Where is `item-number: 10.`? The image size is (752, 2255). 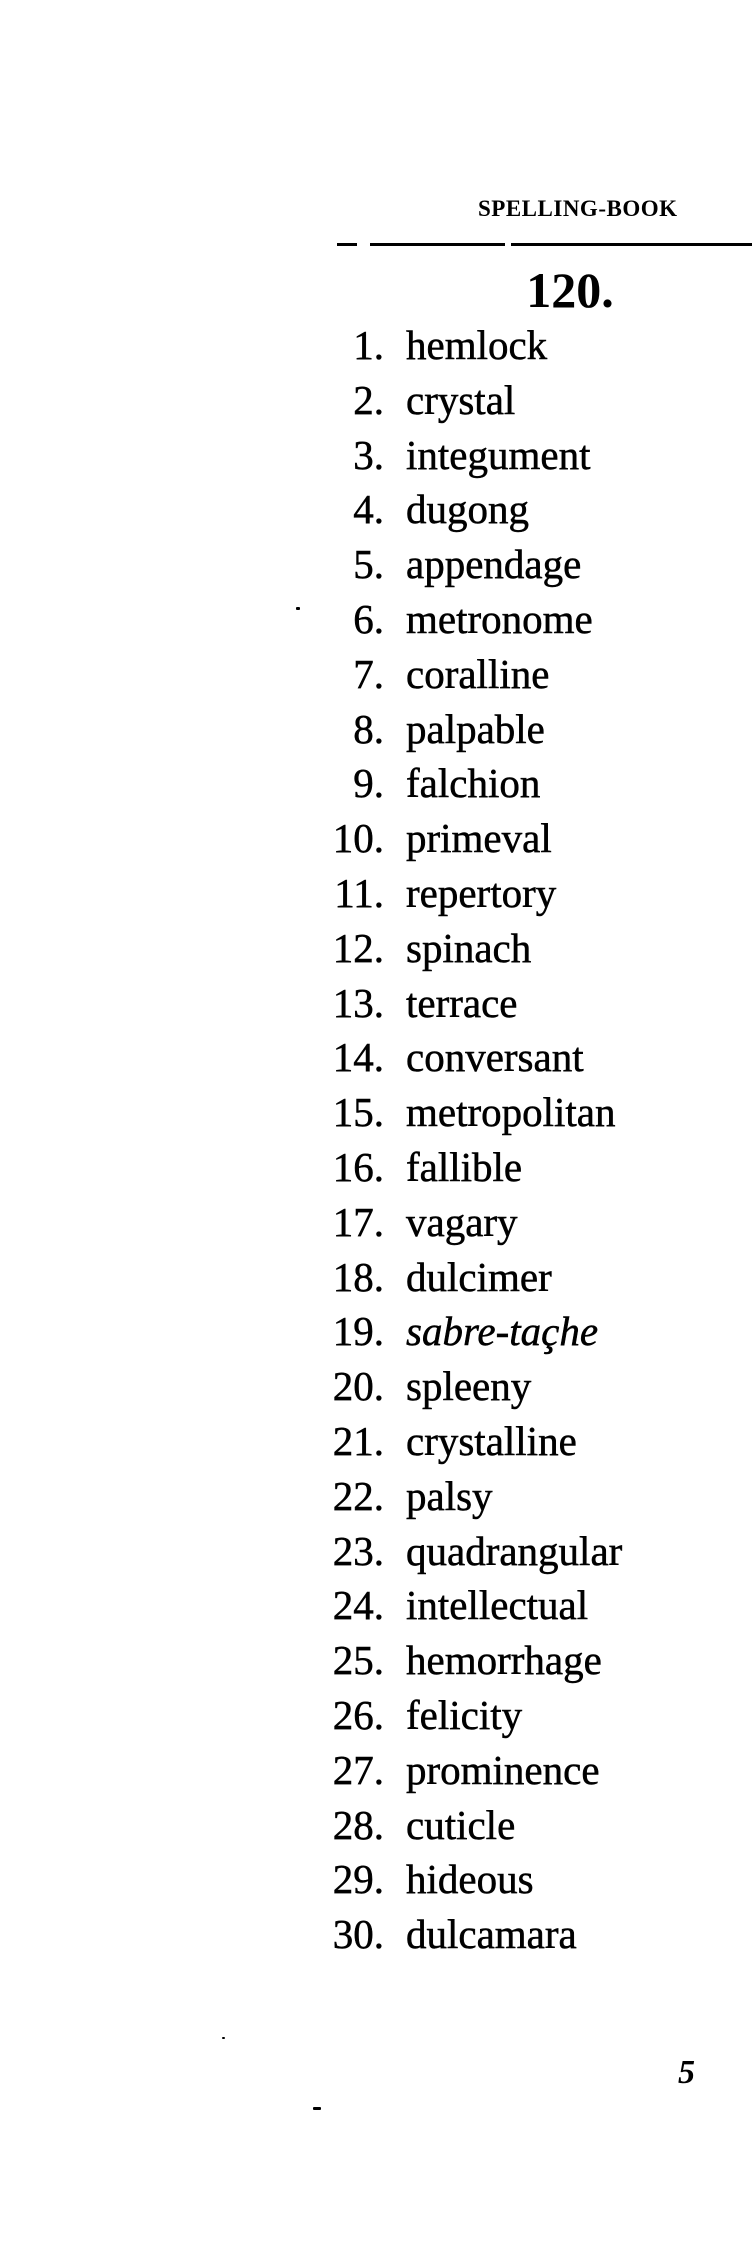
item-number: 10. is located at coordinates (358, 838).